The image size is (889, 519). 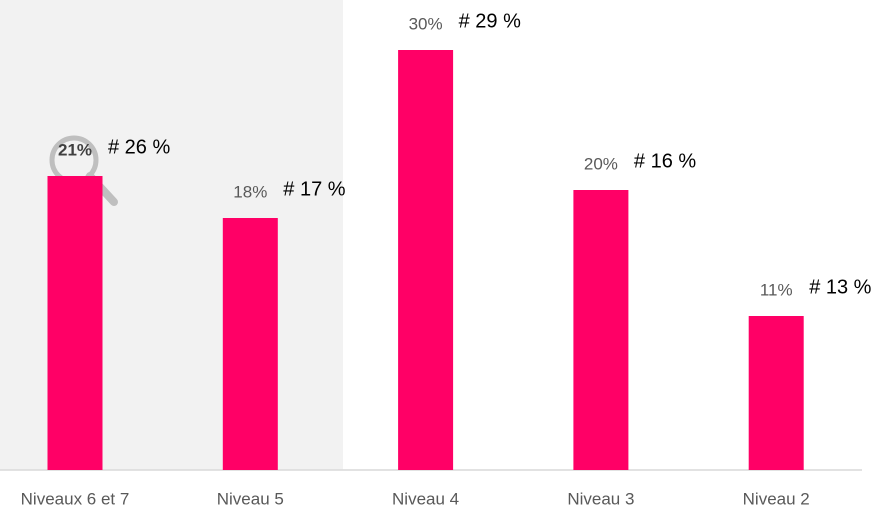 What do you see at coordinates (75, 149) in the screenshot?
I see `value-label: 21%` at bounding box center [75, 149].